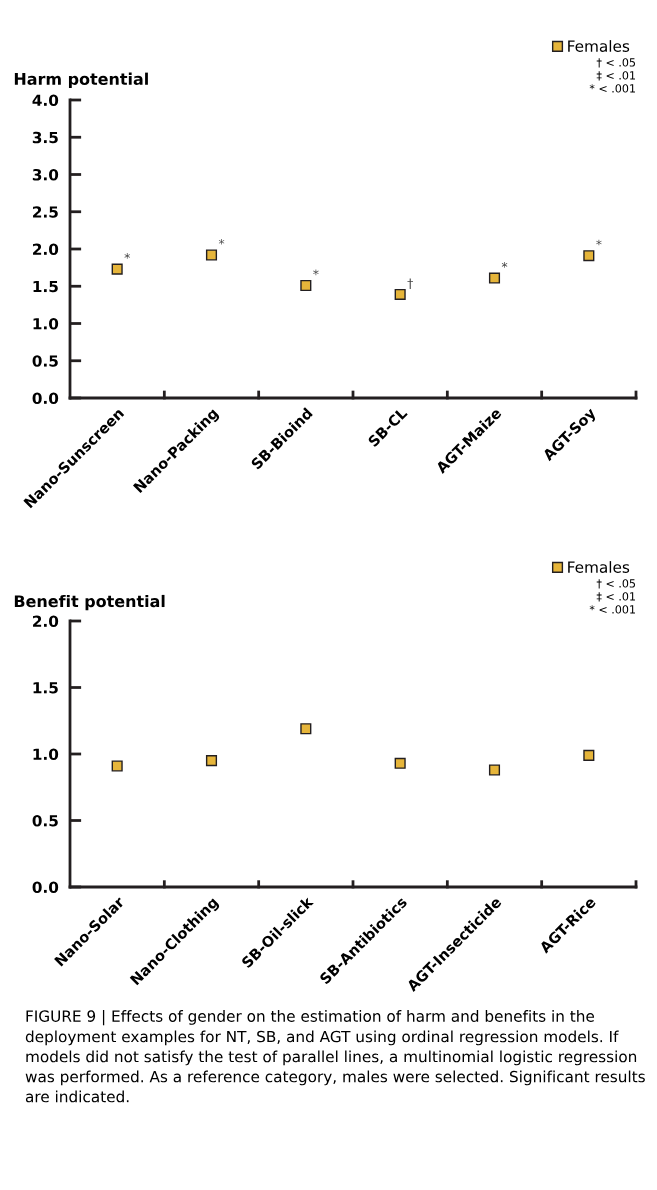  I want to click on chart-title: Benefit potential, so click(89, 602).